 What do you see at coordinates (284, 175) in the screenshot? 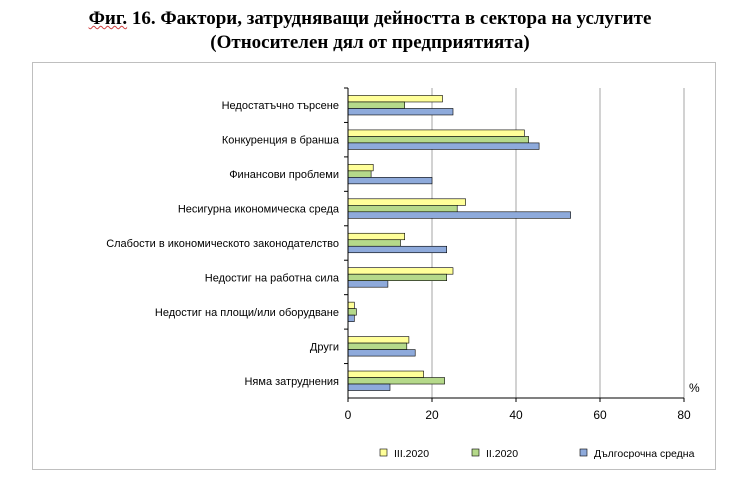
I see `category-label-3: Финансови проблеми` at bounding box center [284, 175].